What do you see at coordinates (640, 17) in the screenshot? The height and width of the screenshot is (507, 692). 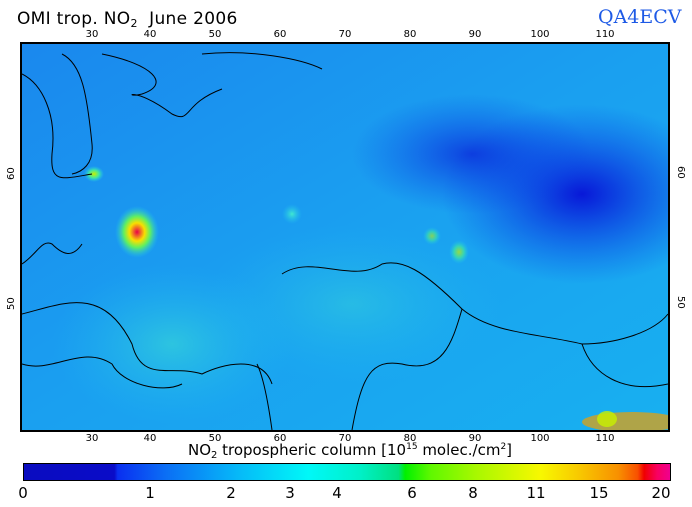 I see `brand-label: QA4ECV` at bounding box center [640, 17].